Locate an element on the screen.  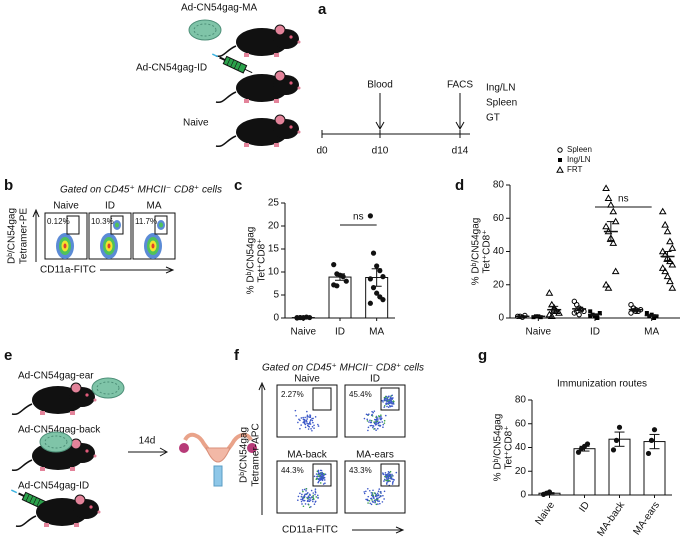
bar is located at coordinates (654, 468).